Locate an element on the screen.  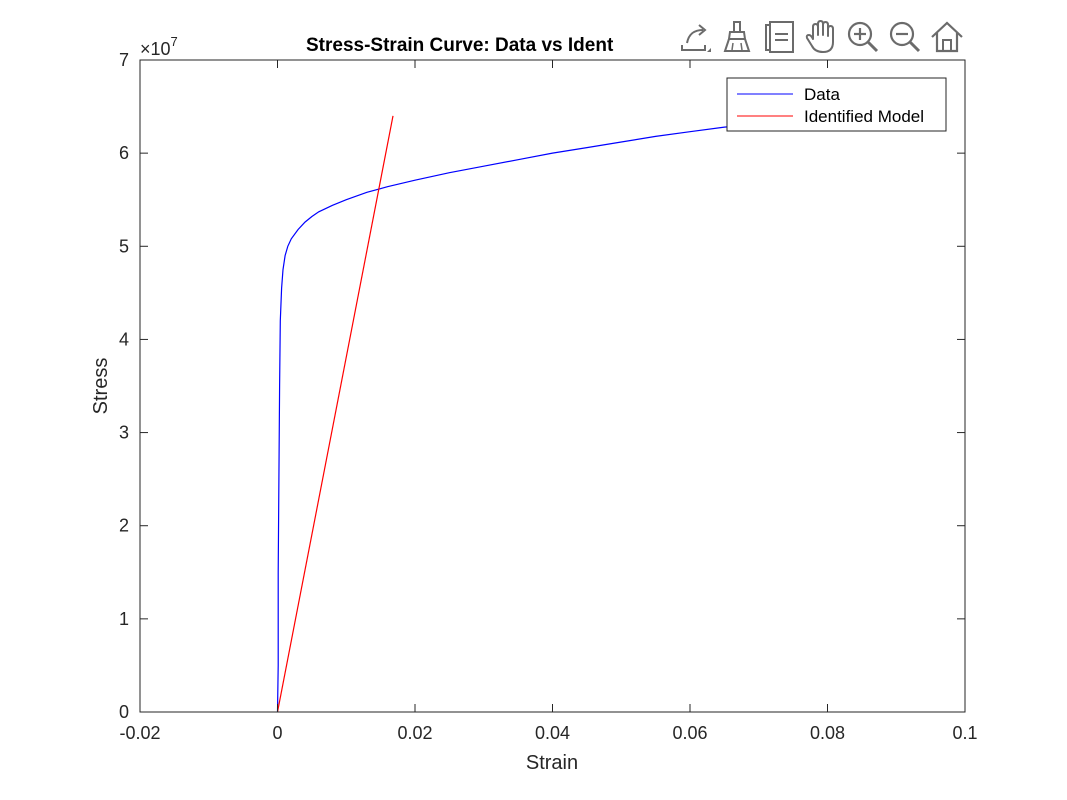
x-tick-label: -0.02 is located at coordinates (139, 733).